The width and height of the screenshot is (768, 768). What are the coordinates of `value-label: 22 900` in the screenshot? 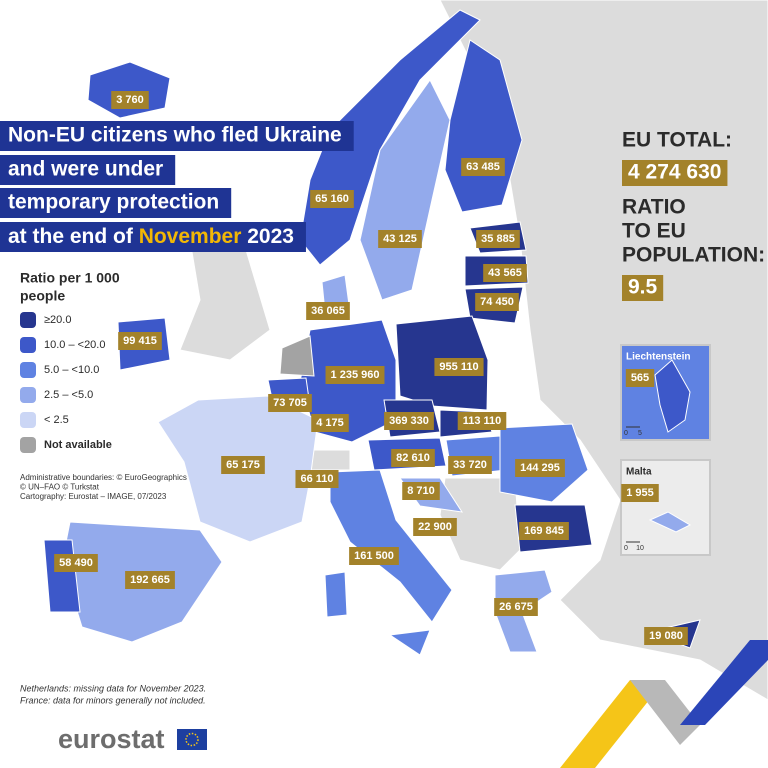 It's located at (435, 527).